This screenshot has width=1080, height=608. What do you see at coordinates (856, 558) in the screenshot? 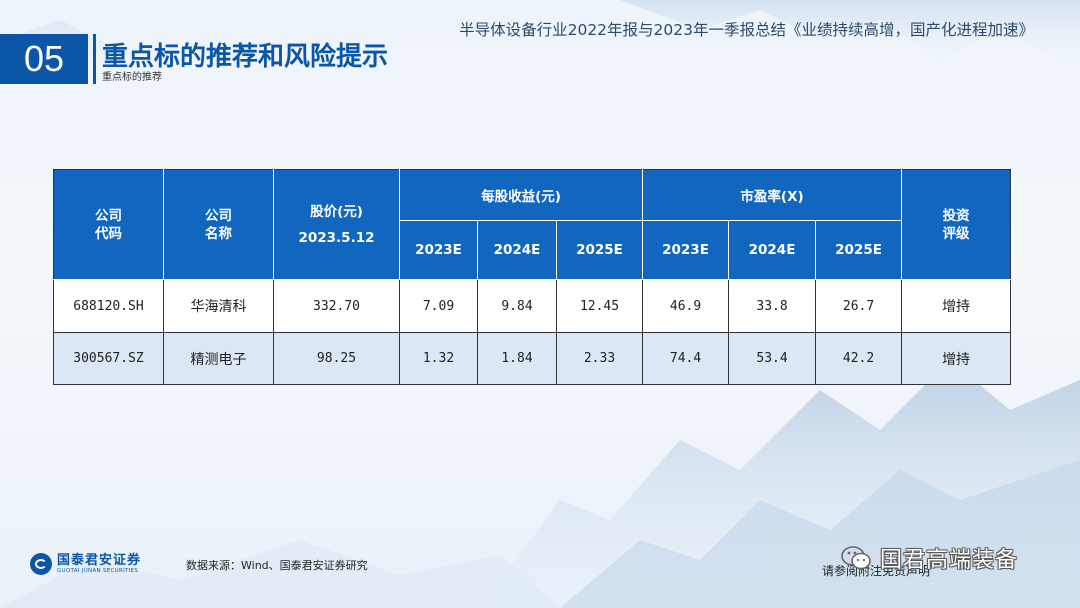
I see `wechat-icon` at bounding box center [856, 558].